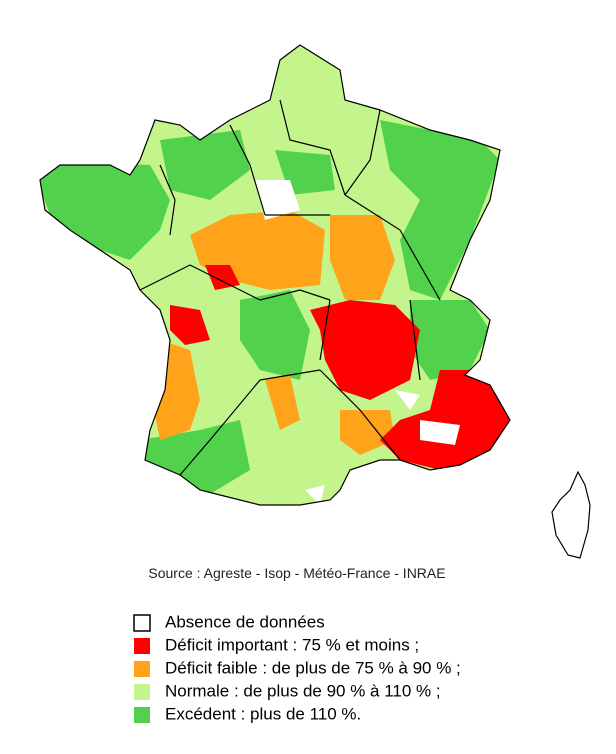  I want to click on legend-label: Déficit important : 75 % et moins ;, so click(292, 644).